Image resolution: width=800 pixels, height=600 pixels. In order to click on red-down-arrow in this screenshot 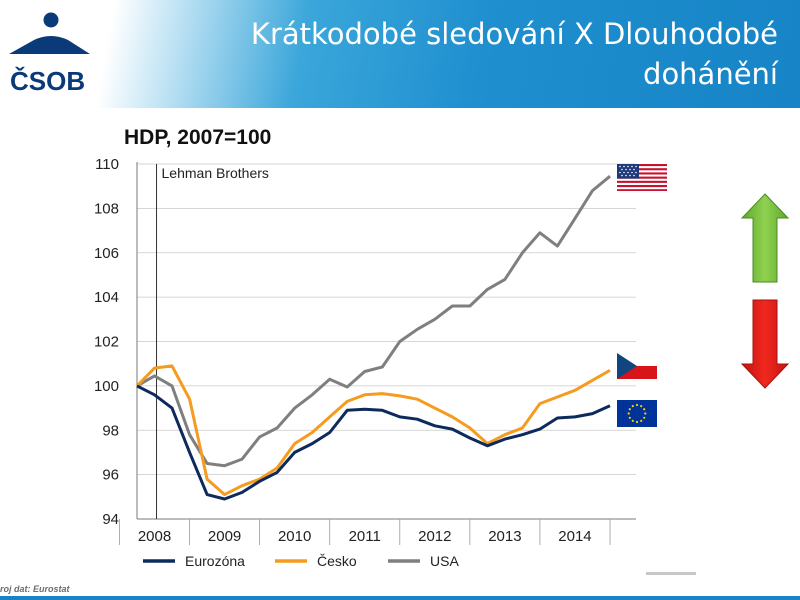, I will do `click(765, 346)`.